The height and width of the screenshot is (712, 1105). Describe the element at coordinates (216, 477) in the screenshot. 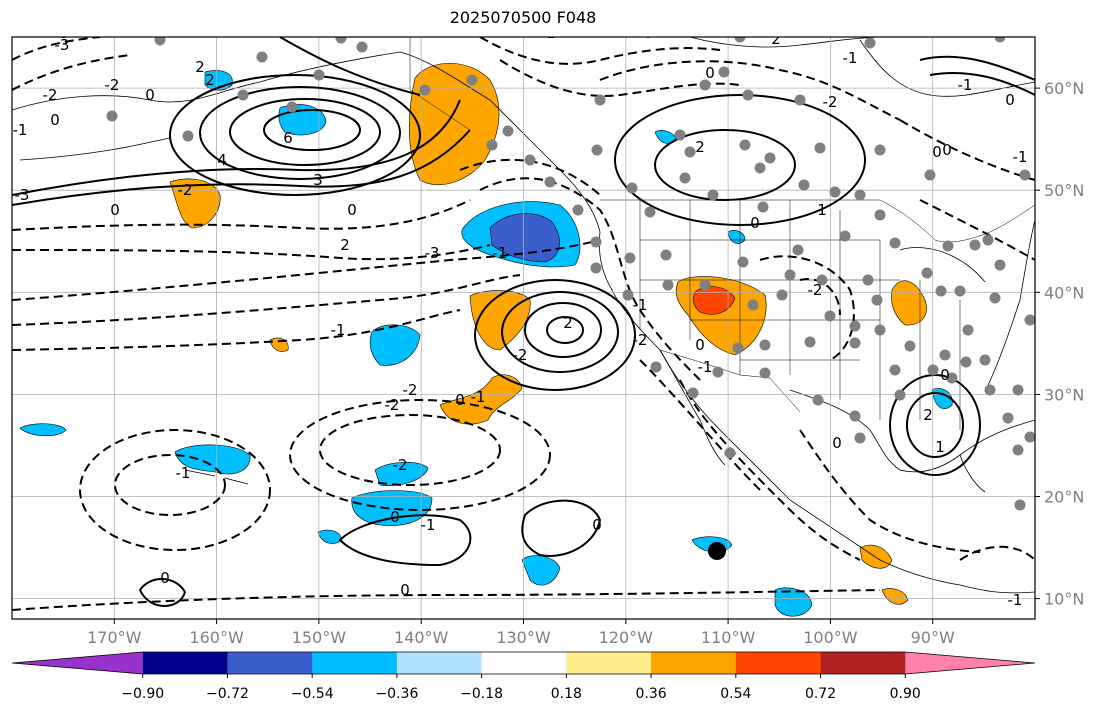

I see `hawaii-islands` at that location.